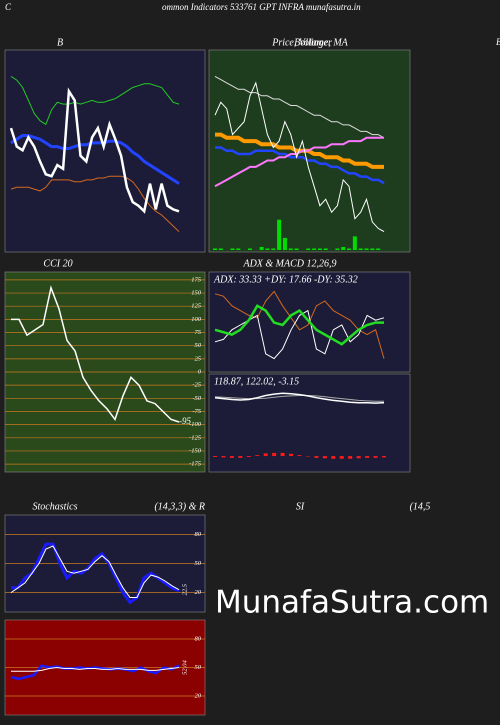  What do you see at coordinates (60, 42) in the screenshot?
I see `panel-title: B` at bounding box center [60, 42].